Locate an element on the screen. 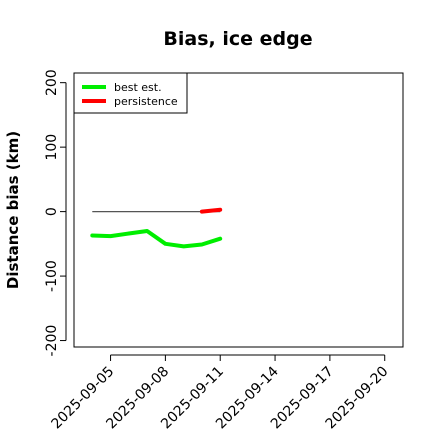 This screenshot has width=440, height=440. legend: best est.persistence is located at coordinates (130, 93).